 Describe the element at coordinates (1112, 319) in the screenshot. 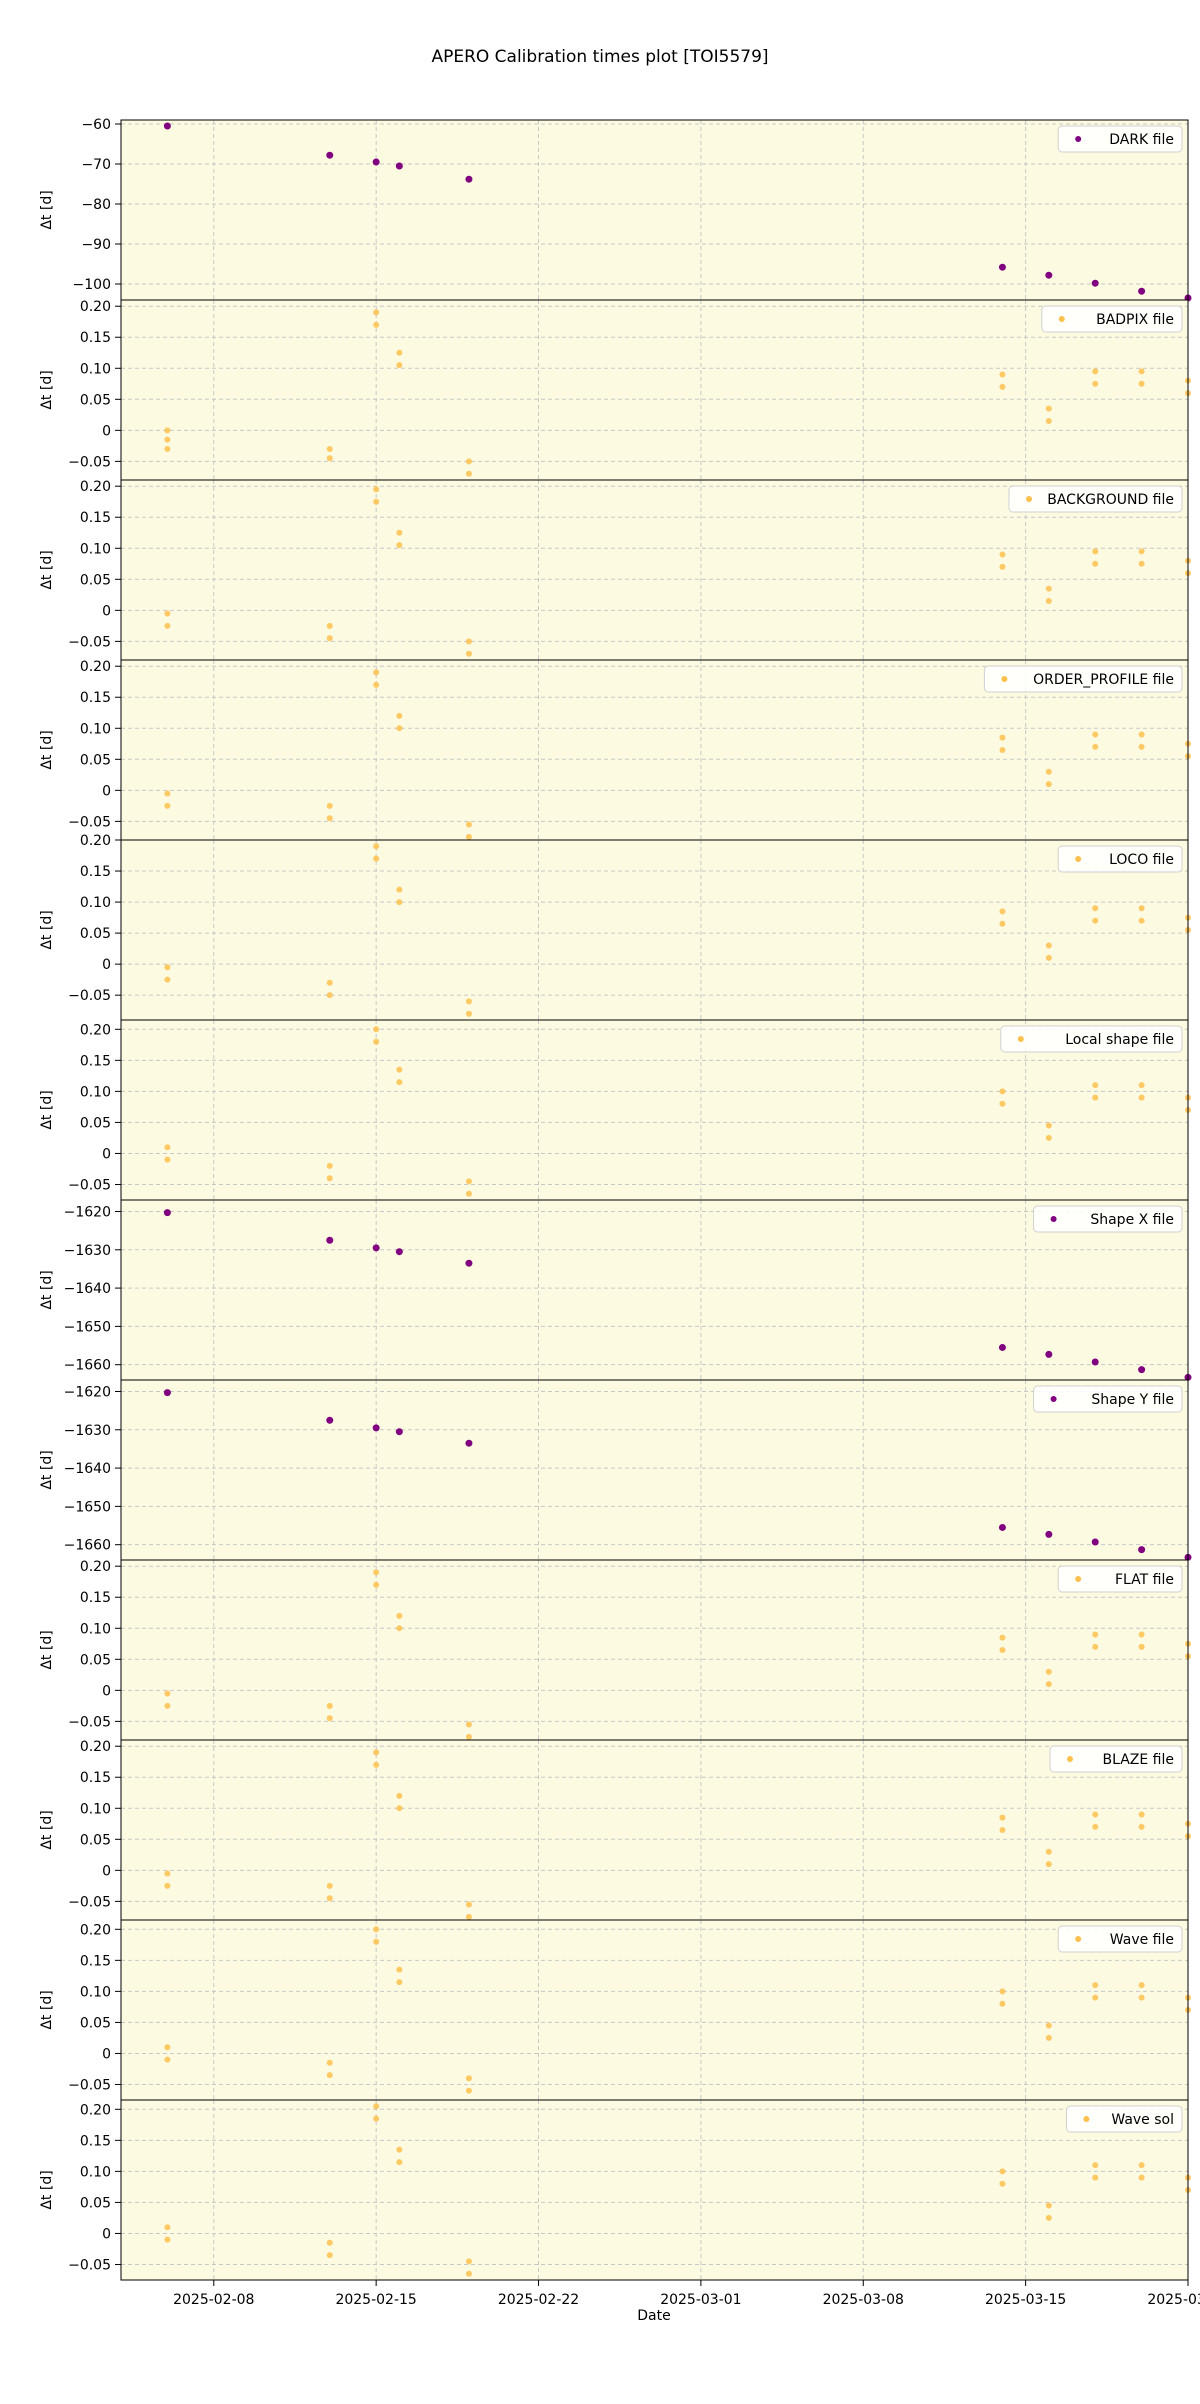

I see `legend: BADPIX file` at that location.